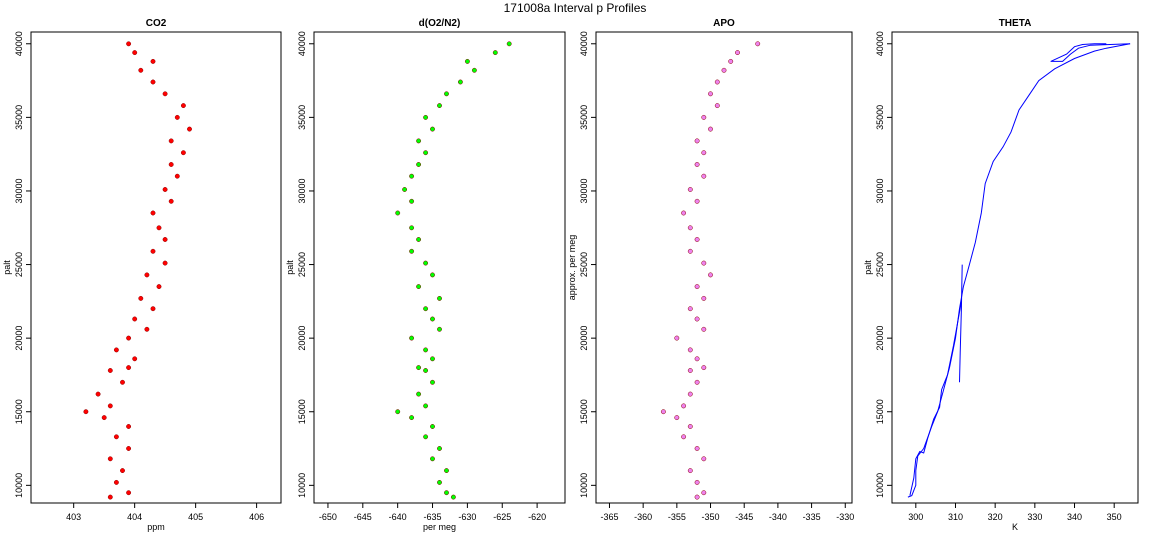 This screenshot has height=550, width=1150. I want to click on x-tick-label: -620, so click(537, 517).